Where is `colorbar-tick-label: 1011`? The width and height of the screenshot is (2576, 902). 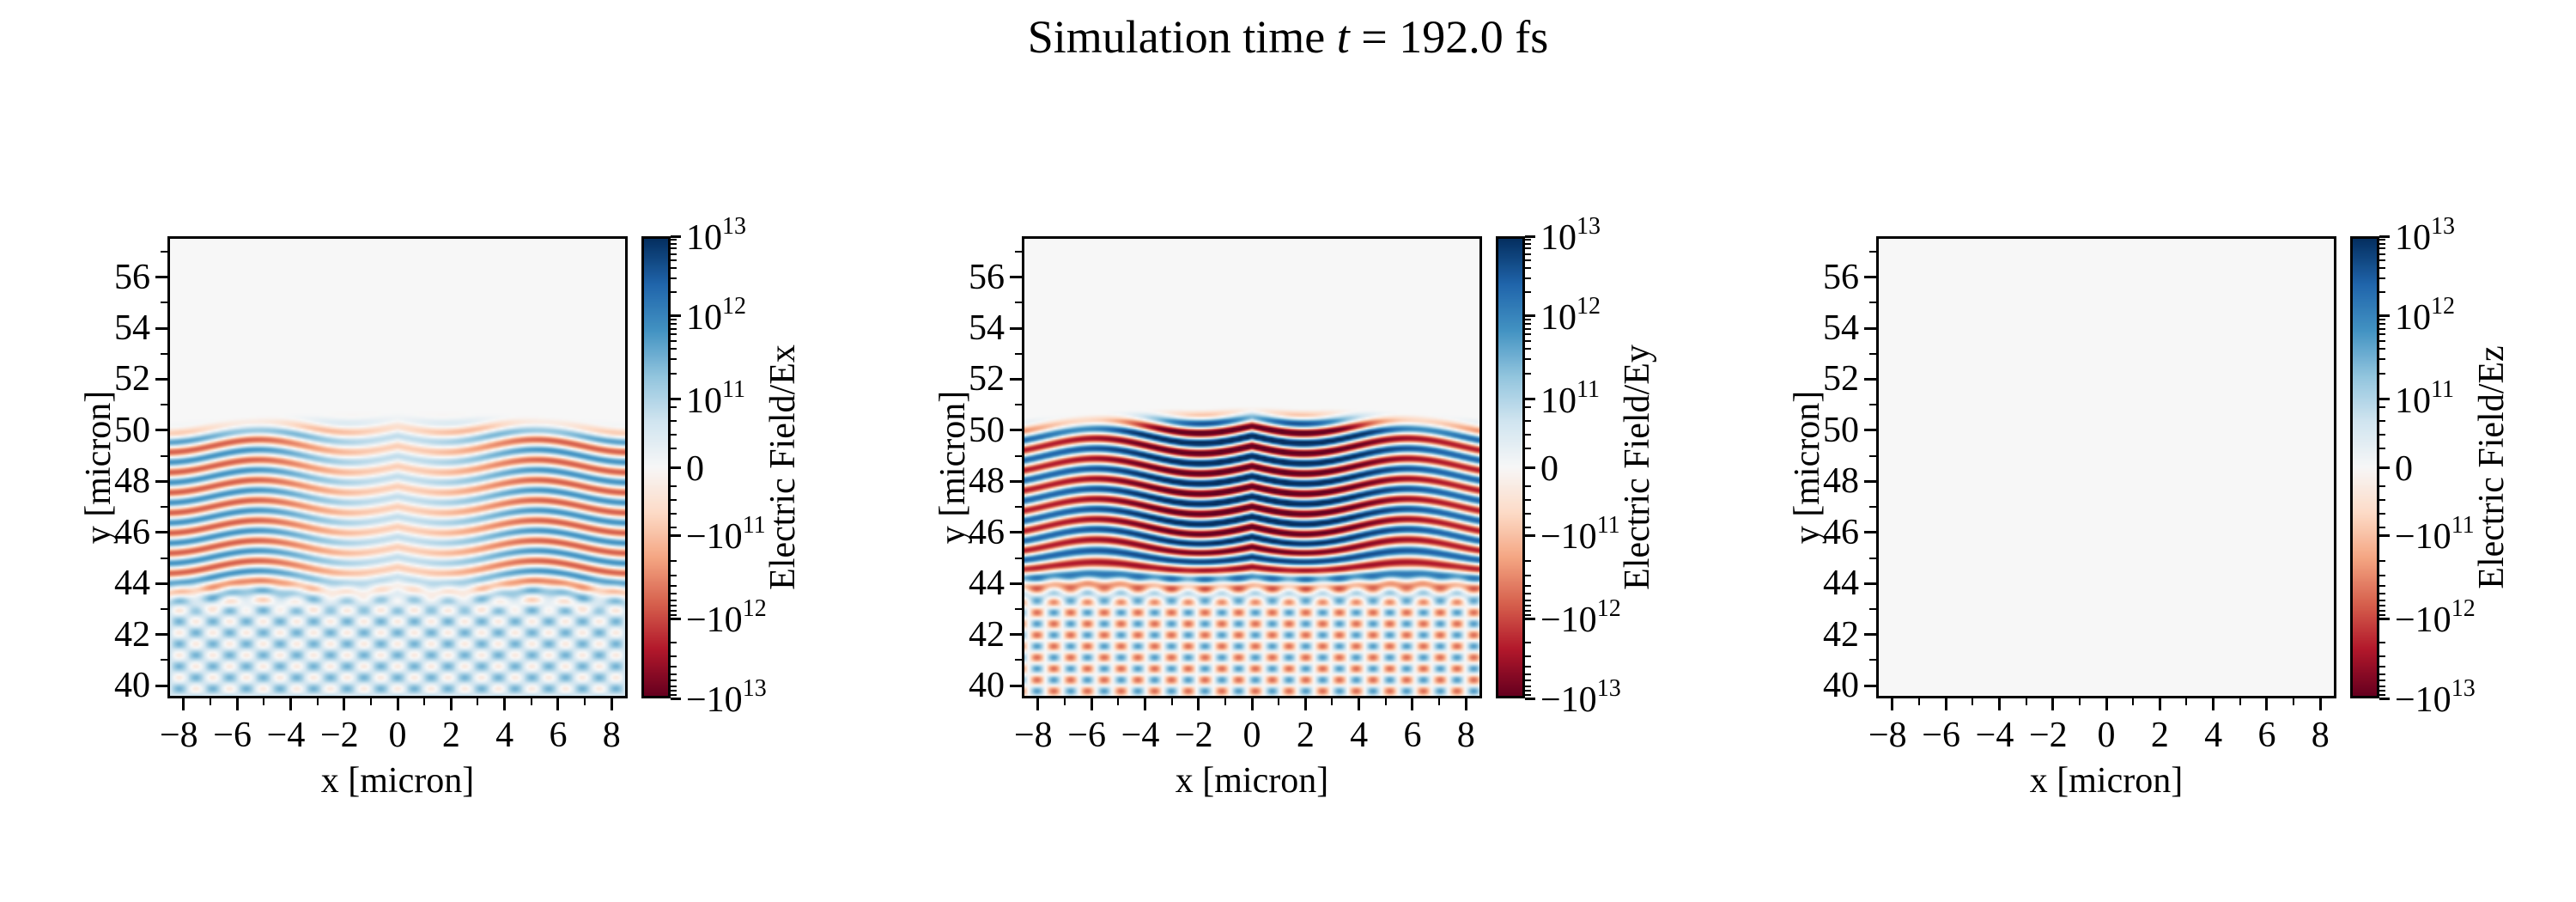 colorbar-tick-label: 1011 is located at coordinates (2424, 398).